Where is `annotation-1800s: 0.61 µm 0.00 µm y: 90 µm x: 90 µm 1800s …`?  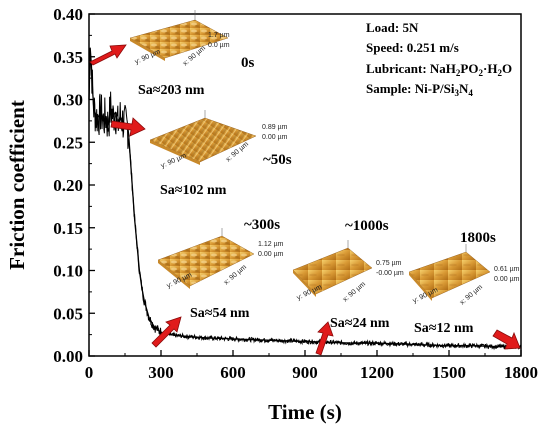
annotation-1800s: 0.61 µm 0.00 µm y: 90 µm x: 90 µm 1800s … is located at coordinates (464, 290).